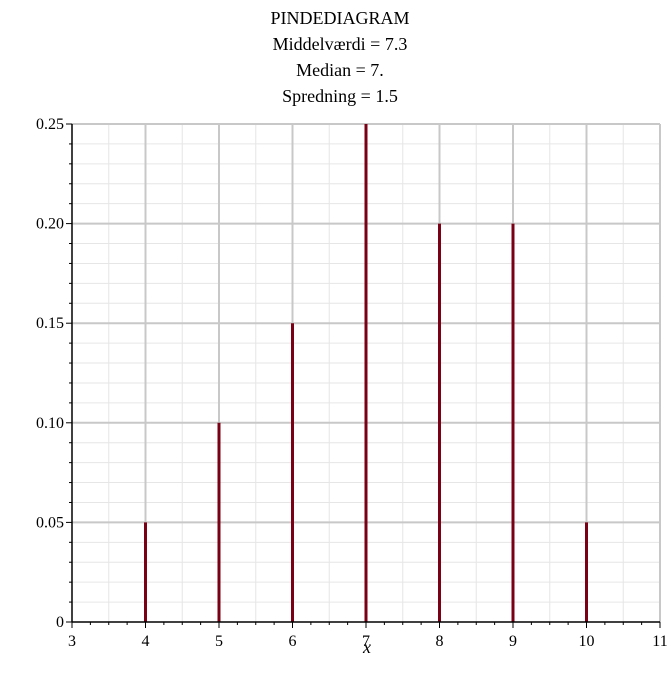  Describe the element at coordinates (50, 522) in the screenshot. I see `y-tick-label: 0.05` at that location.